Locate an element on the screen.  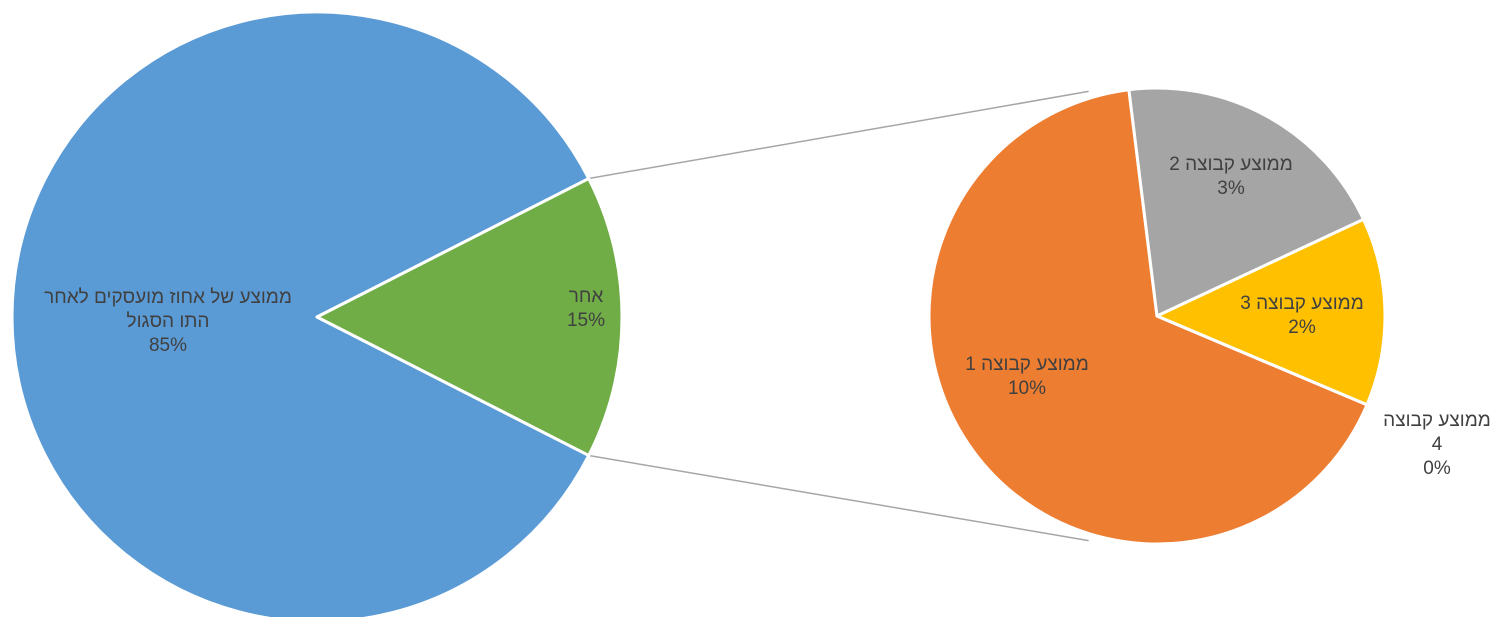
secondary-pie-slice-1-name-label: ממוצע קבוצה 2 is located at coordinates (1231, 164).